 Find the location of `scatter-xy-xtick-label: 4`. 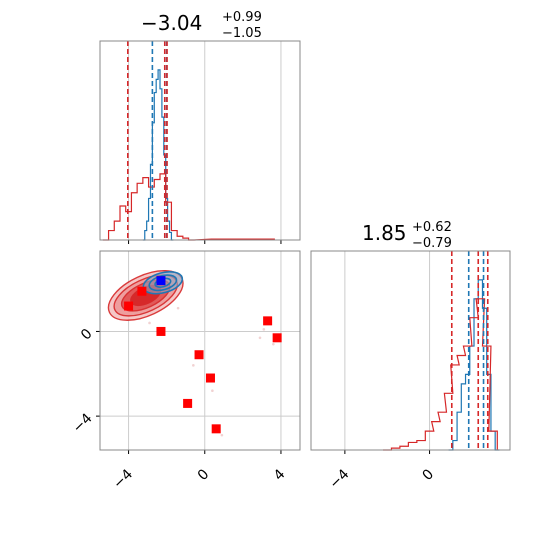

scatter-xy-xtick-label: 4 is located at coordinates (280, 475).